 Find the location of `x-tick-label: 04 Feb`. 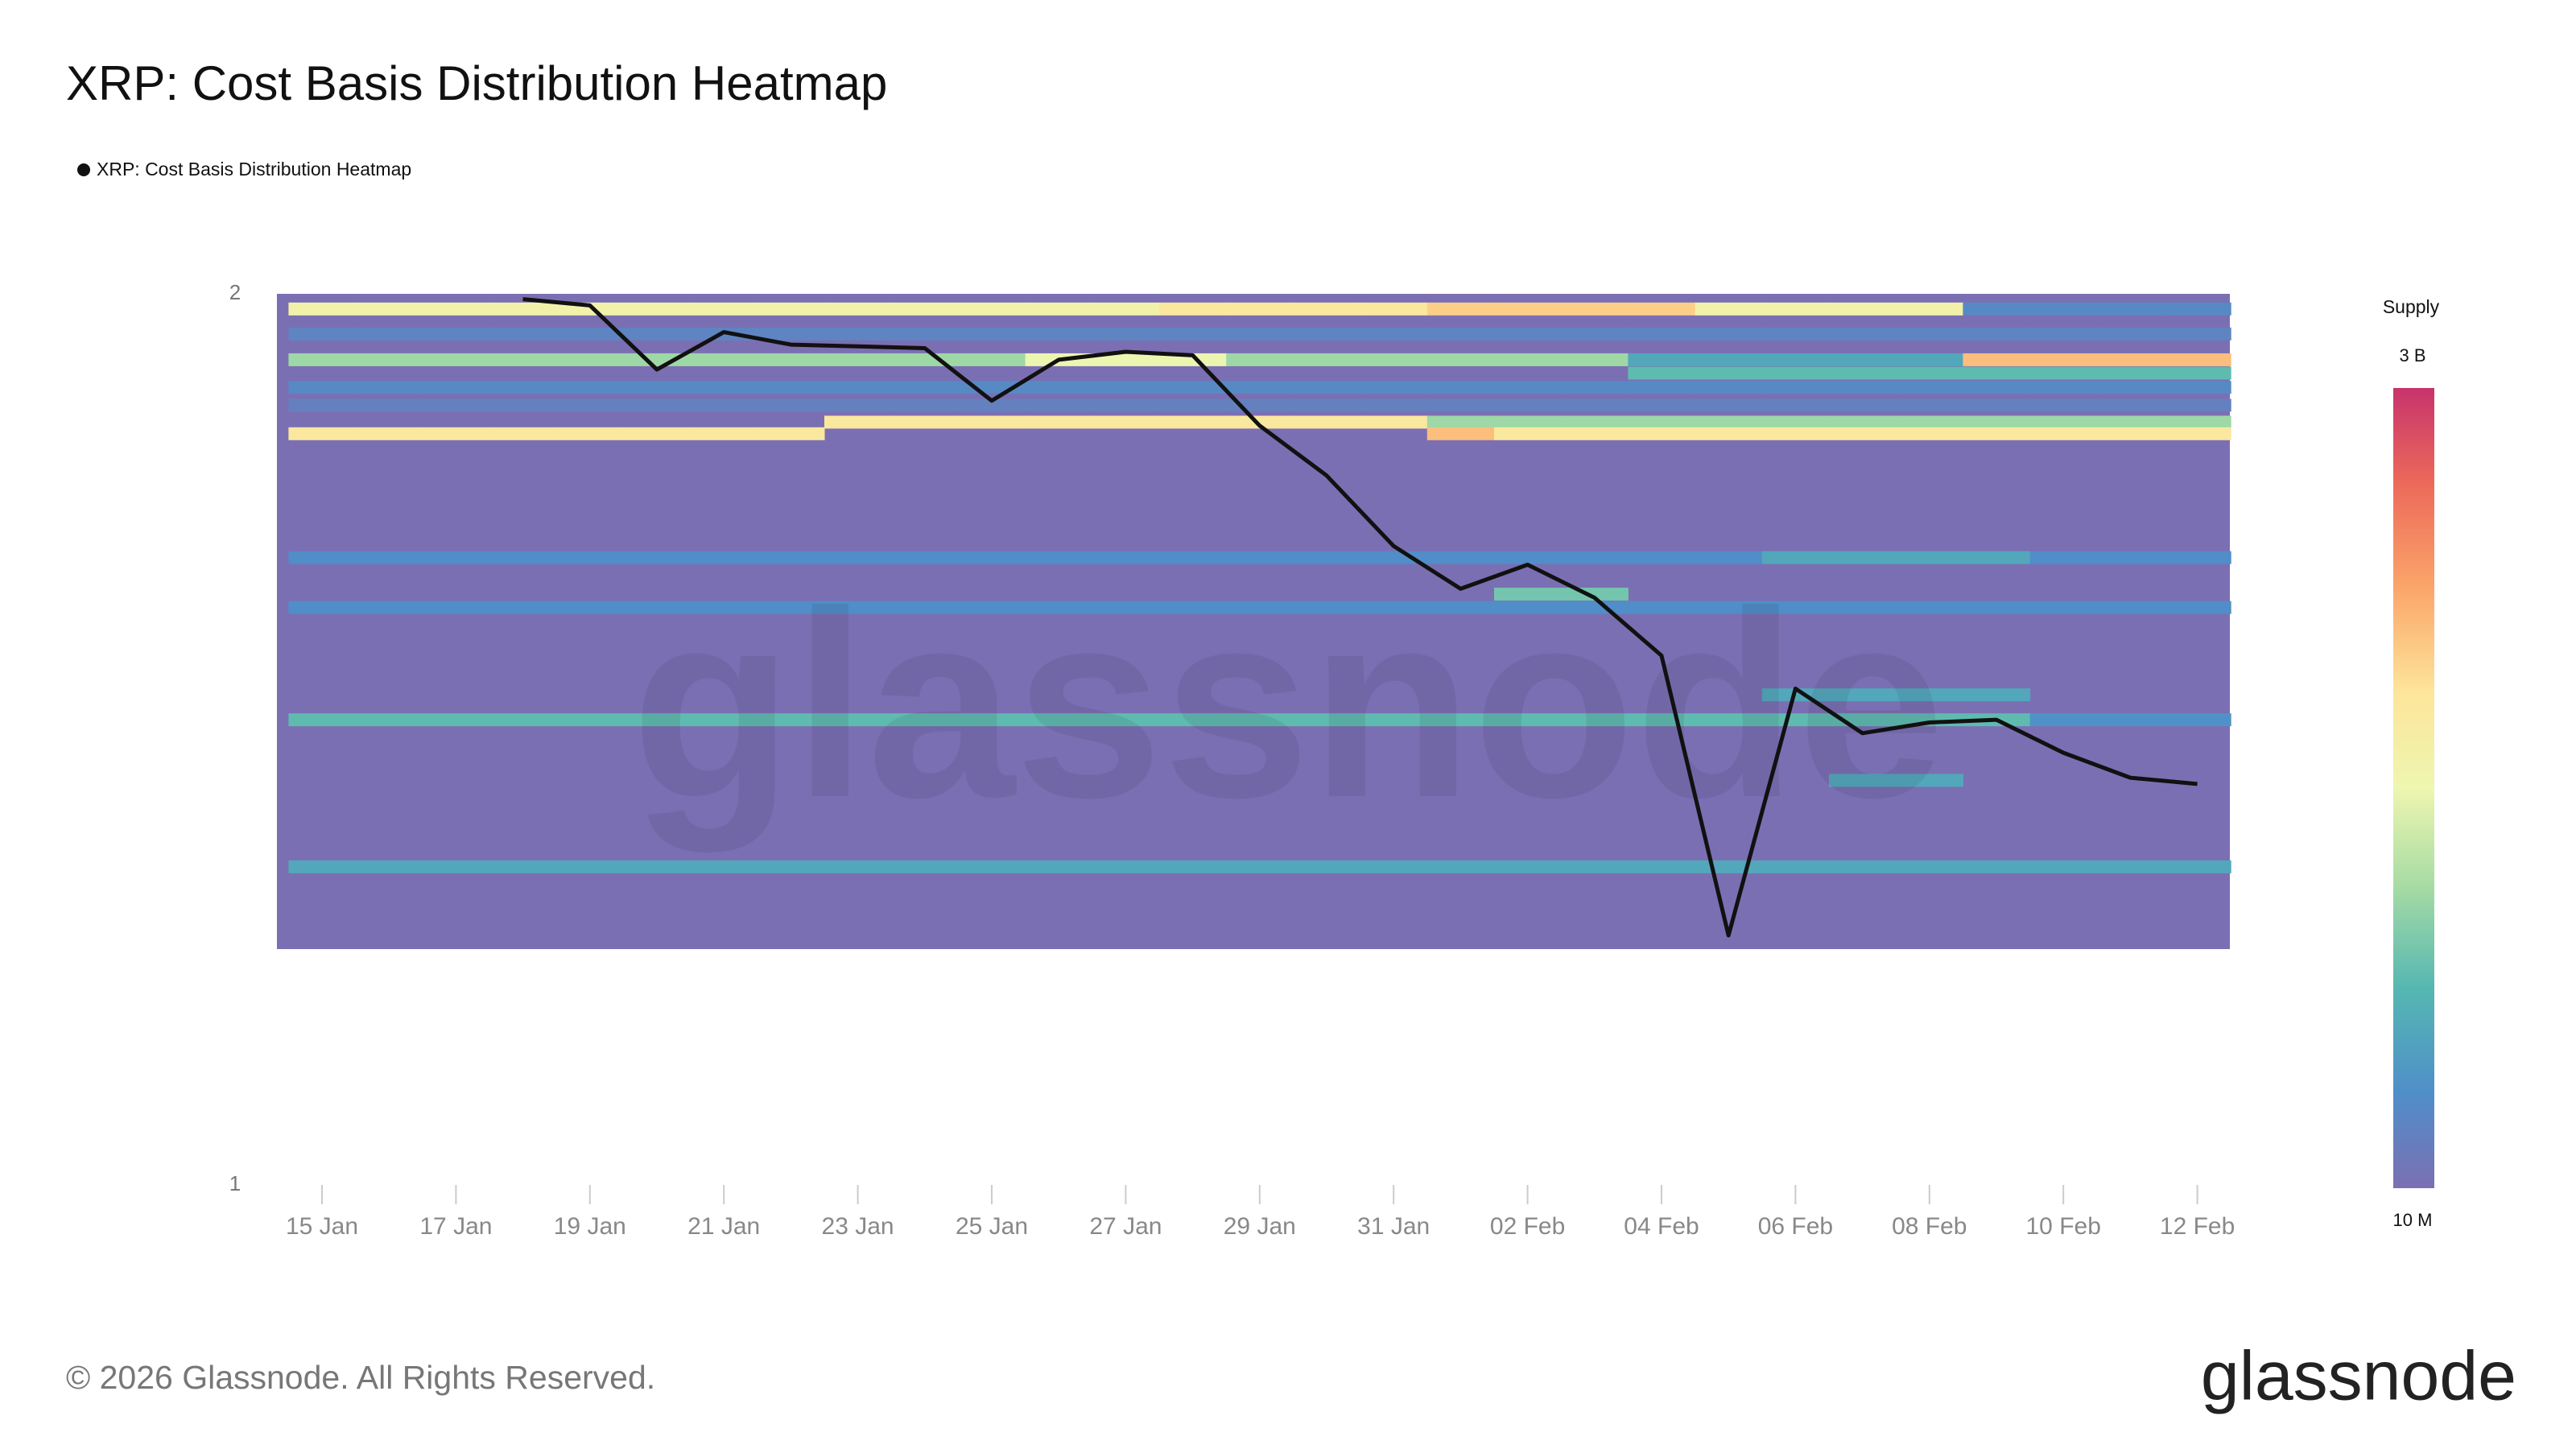

x-tick-label: 04 Feb is located at coordinates (1661, 1226).